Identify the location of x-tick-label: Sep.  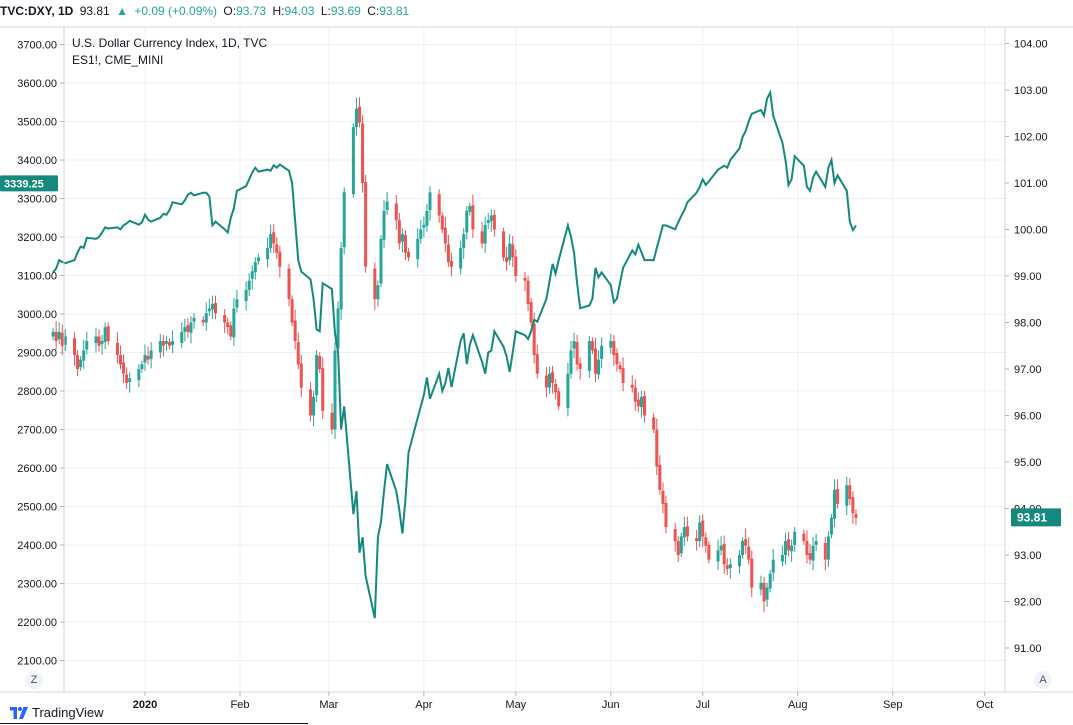
(893, 705).